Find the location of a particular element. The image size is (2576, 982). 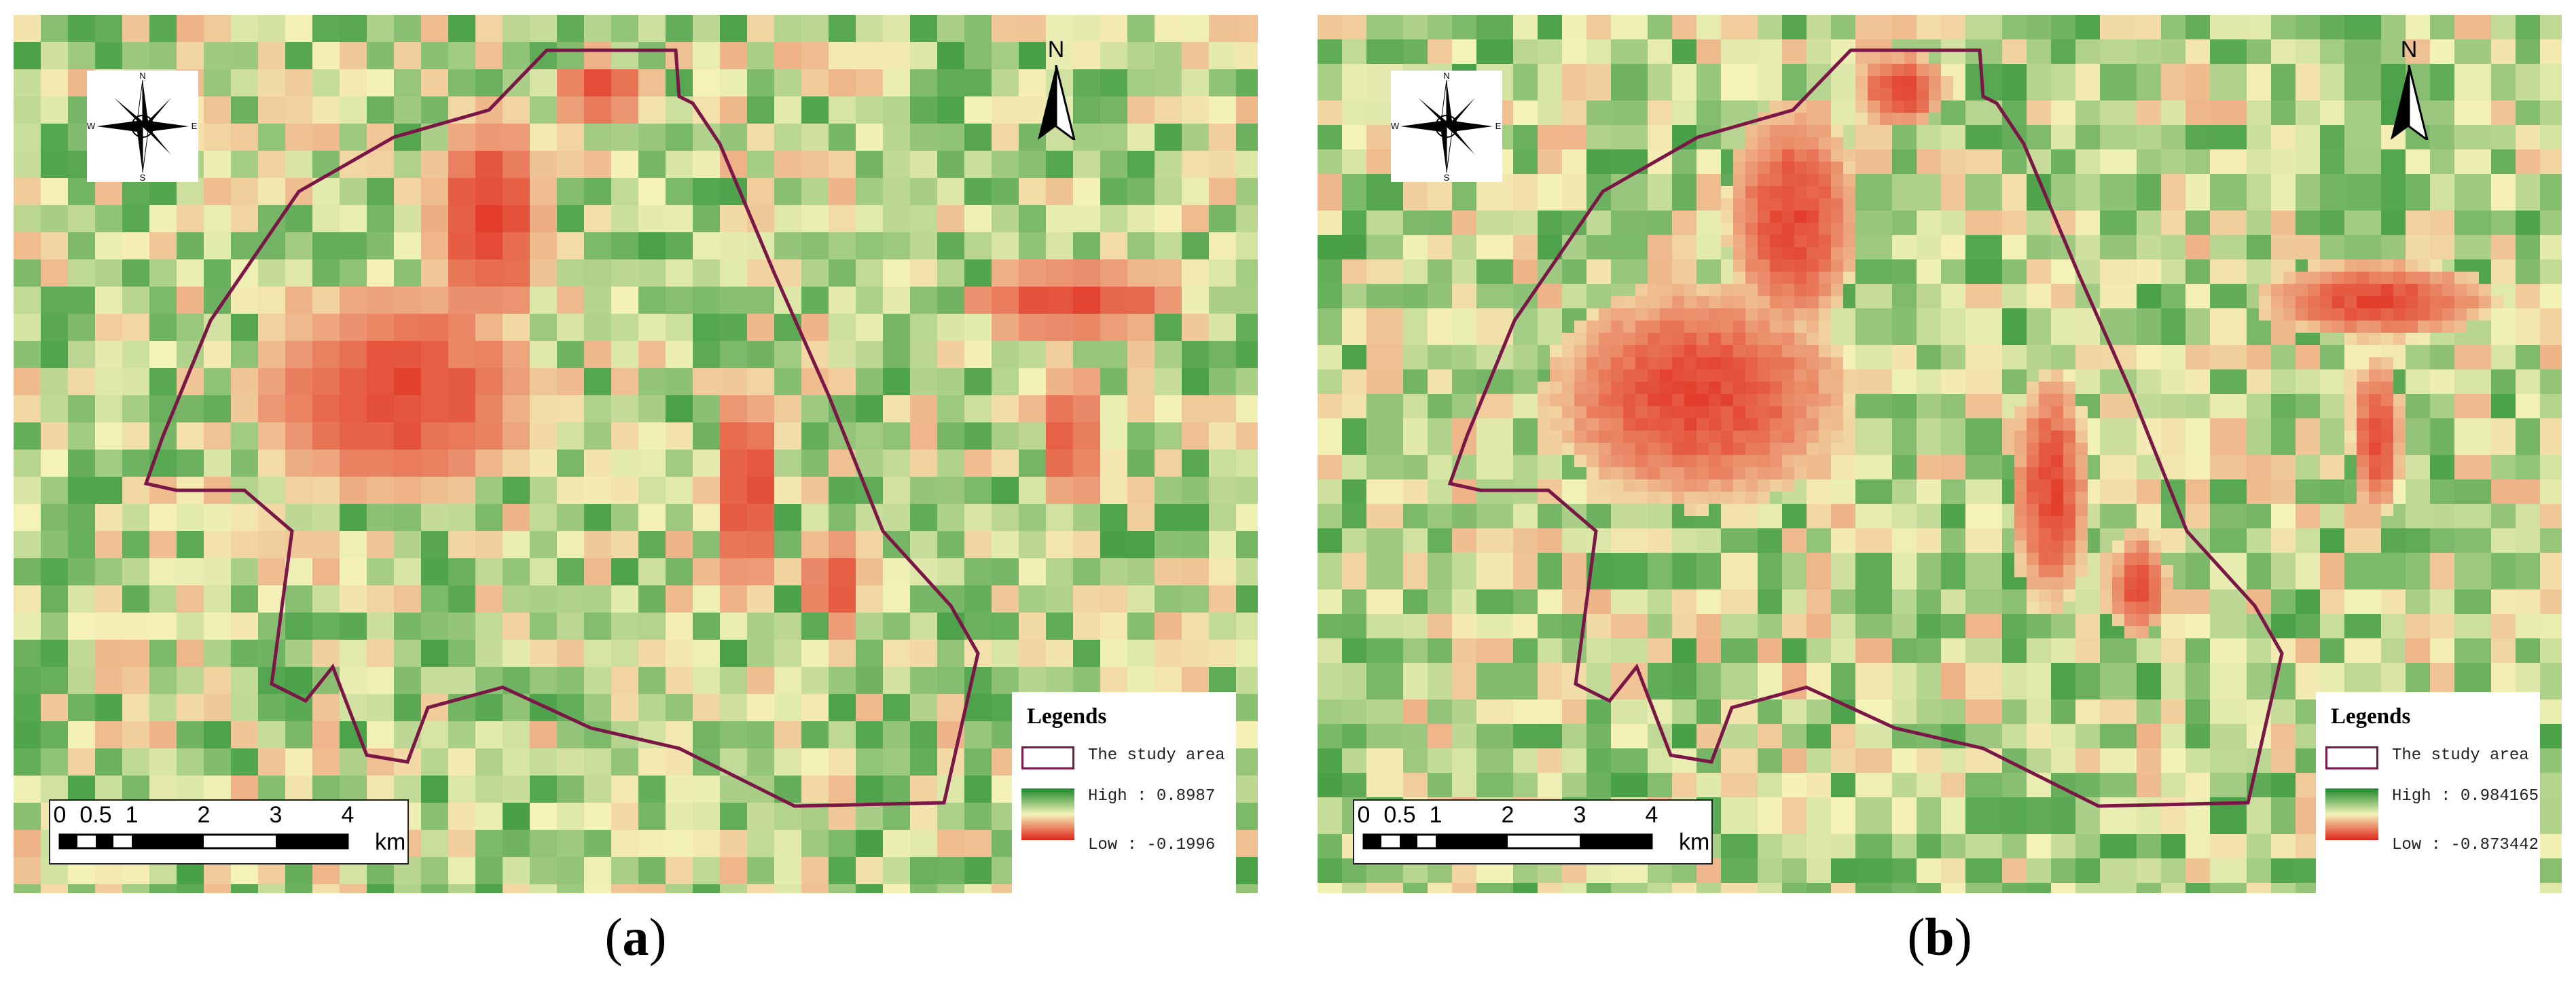

north-arrow-b: N is located at coordinates (2409, 91).